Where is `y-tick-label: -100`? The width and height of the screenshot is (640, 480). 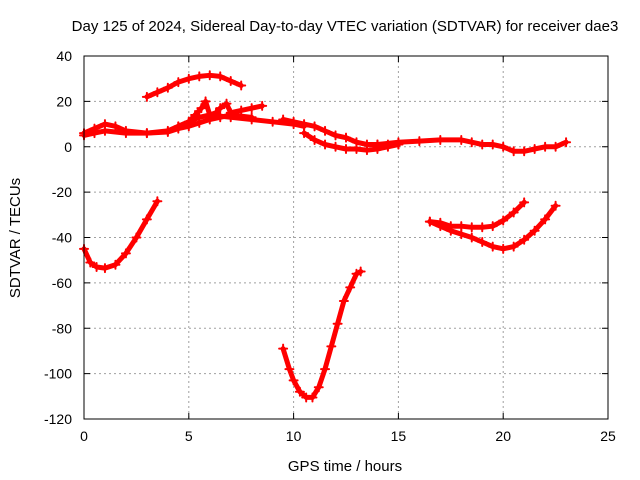 y-tick-label: -100 is located at coordinates (58, 374).